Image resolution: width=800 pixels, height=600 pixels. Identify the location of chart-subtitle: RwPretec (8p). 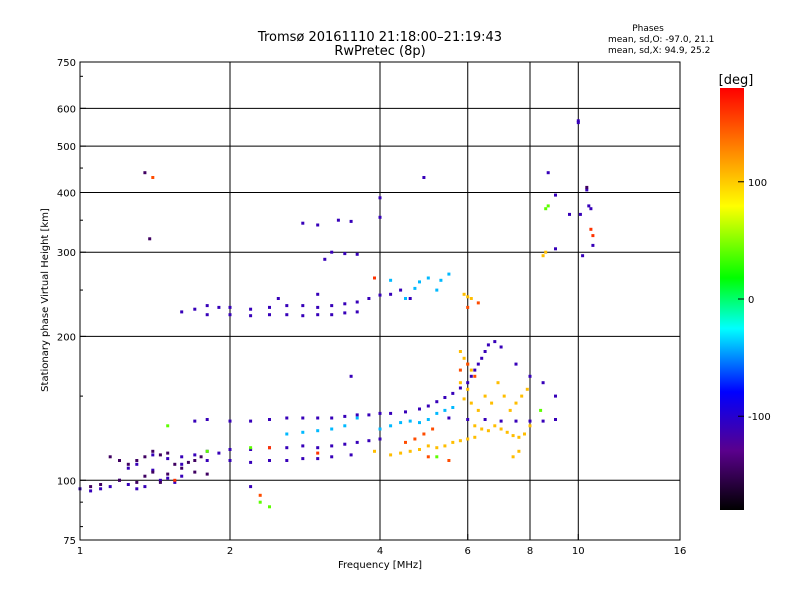
(379, 51).